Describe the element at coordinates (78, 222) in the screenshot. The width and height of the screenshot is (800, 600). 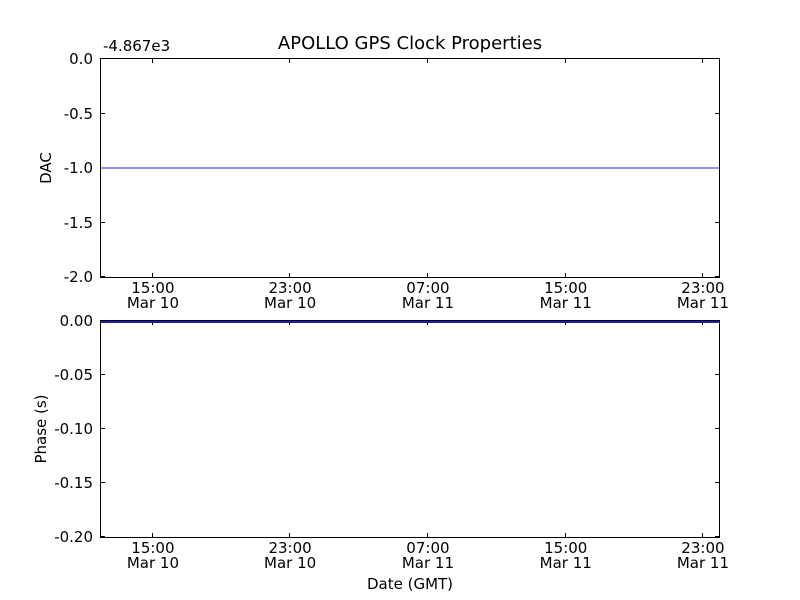
I see `y-tick-label: -1.5` at that location.